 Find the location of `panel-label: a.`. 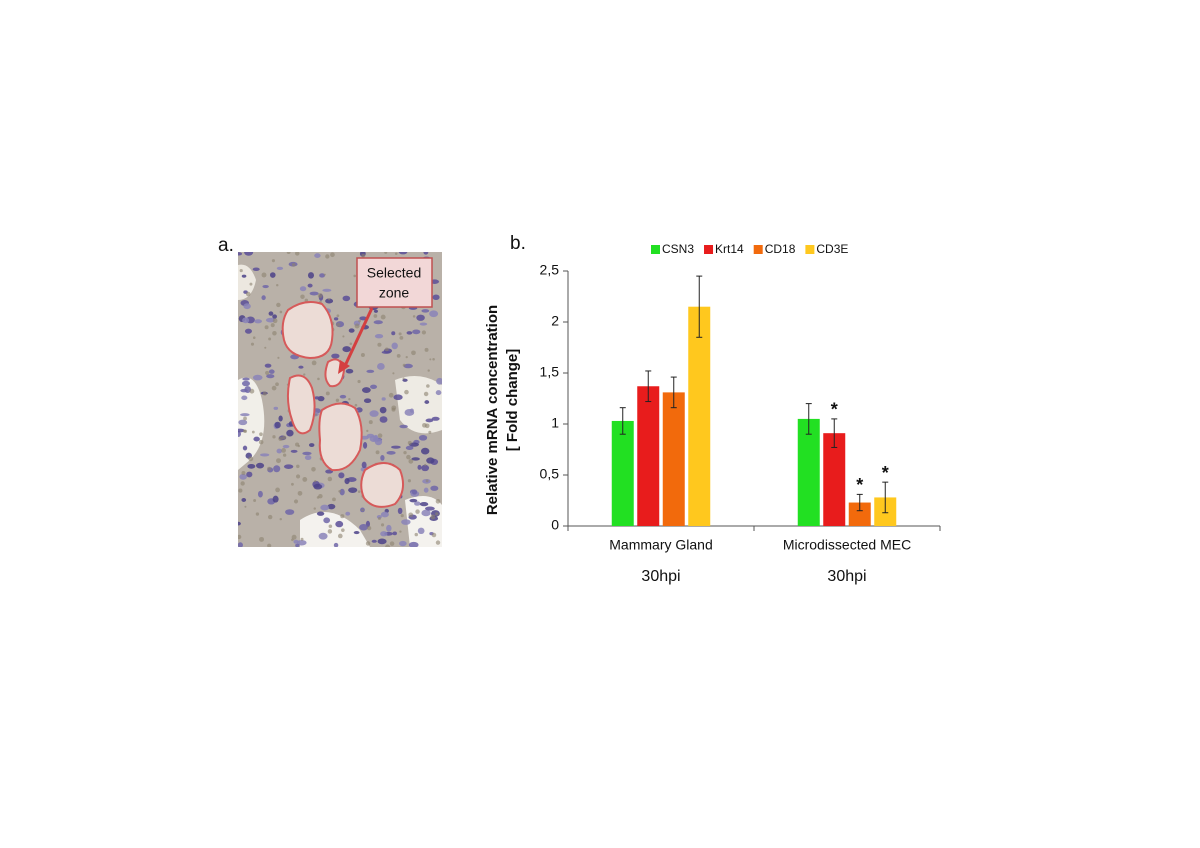

panel-label: a. is located at coordinates (226, 245).